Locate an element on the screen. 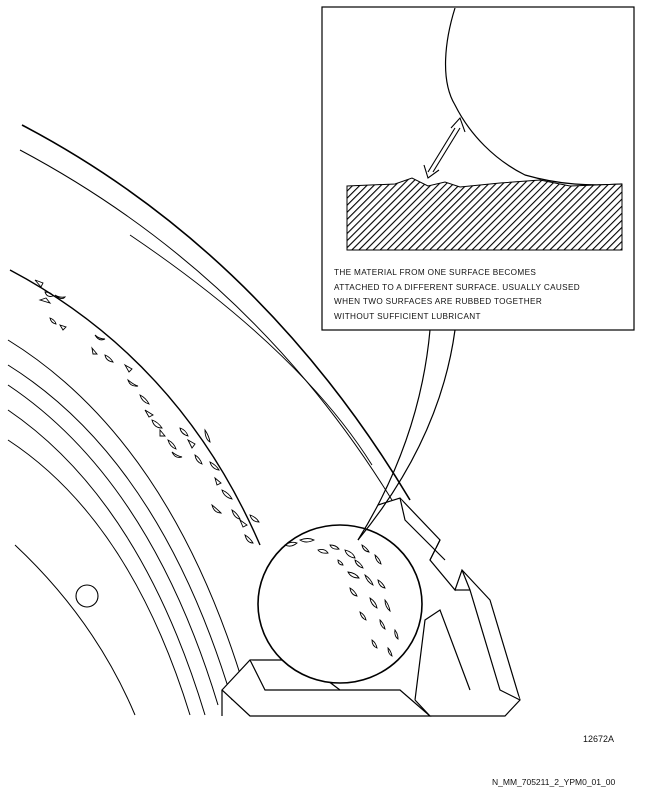 This screenshot has width=648, height=792. callout-leader is located at coordinates (406, 435).